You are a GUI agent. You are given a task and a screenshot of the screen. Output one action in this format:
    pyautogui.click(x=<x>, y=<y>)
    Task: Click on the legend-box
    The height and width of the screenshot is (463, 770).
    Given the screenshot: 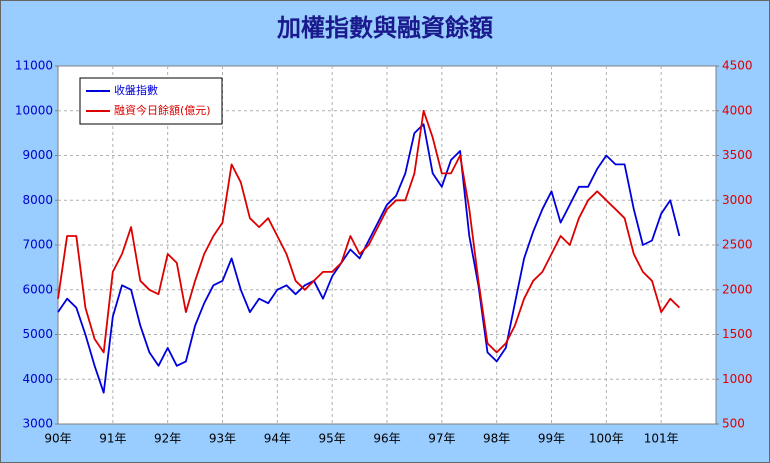 What is the action you would take?
    pyautogui.click(x=151, y=101)
    